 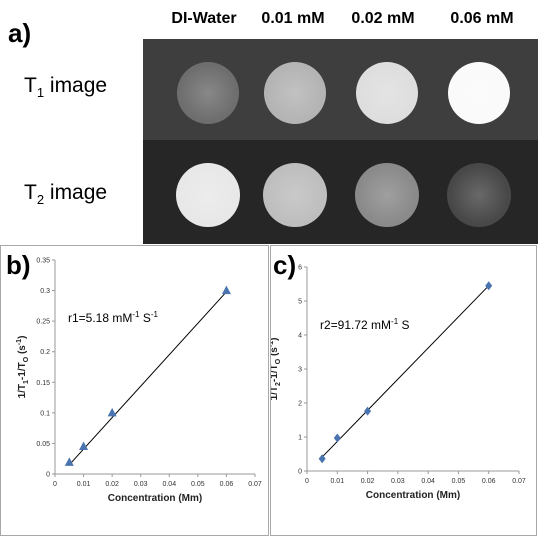 What do you see at coordinates (365, 324) in the screenshot?
I see `relaxivity-annotation: r2=91.72 mM-1 S` at bounding box center [365, 324].